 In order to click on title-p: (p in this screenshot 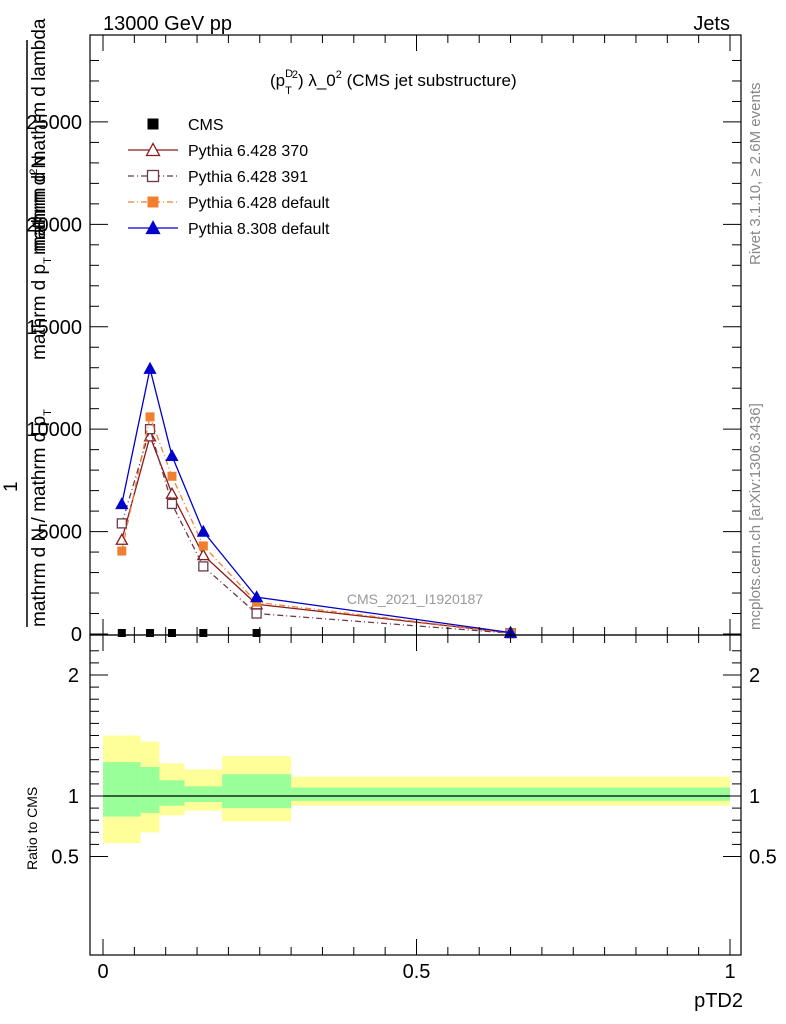, I will do `click(277, 80)`.